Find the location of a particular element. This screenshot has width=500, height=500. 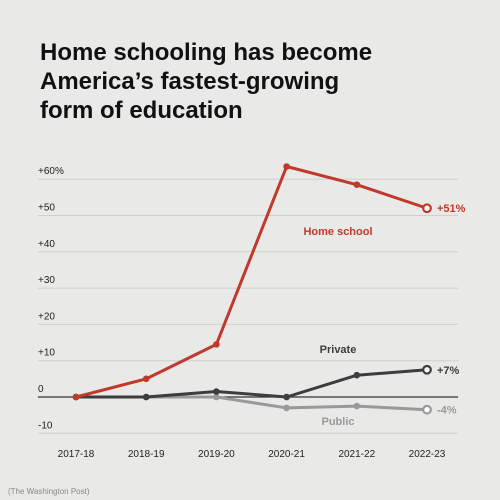

y-tick-label: +40 is located at coordinates (46, 244).